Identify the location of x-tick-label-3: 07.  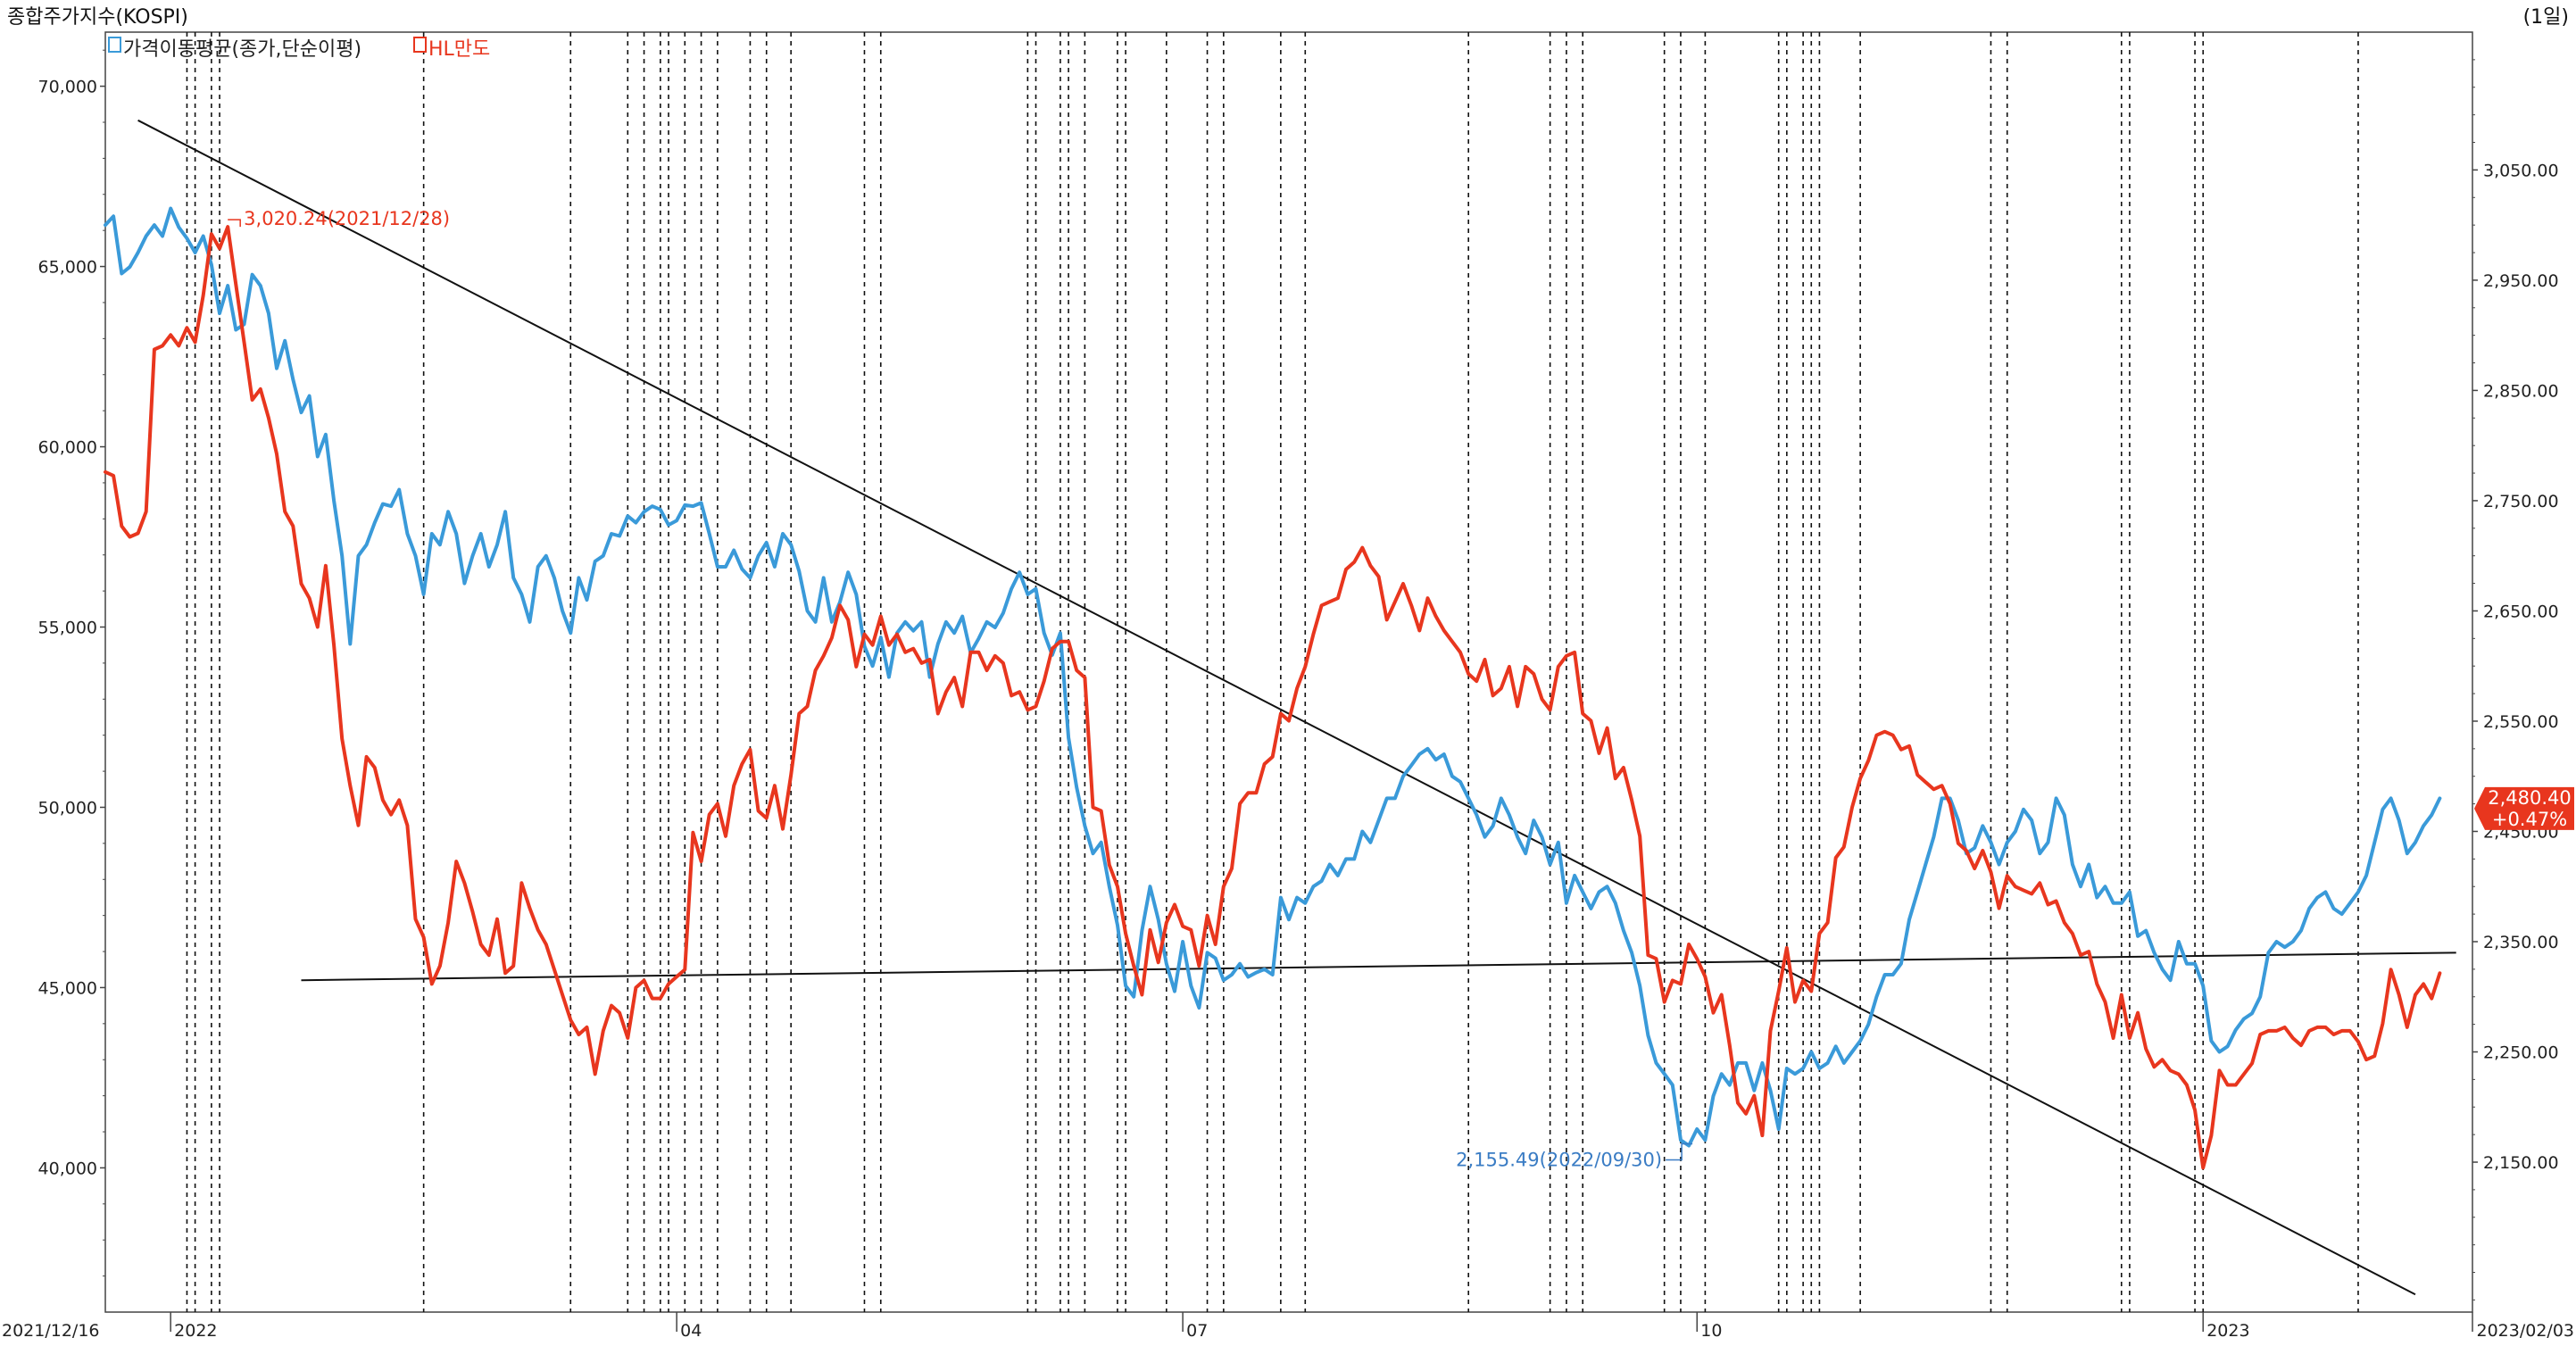
(1197, 1331).